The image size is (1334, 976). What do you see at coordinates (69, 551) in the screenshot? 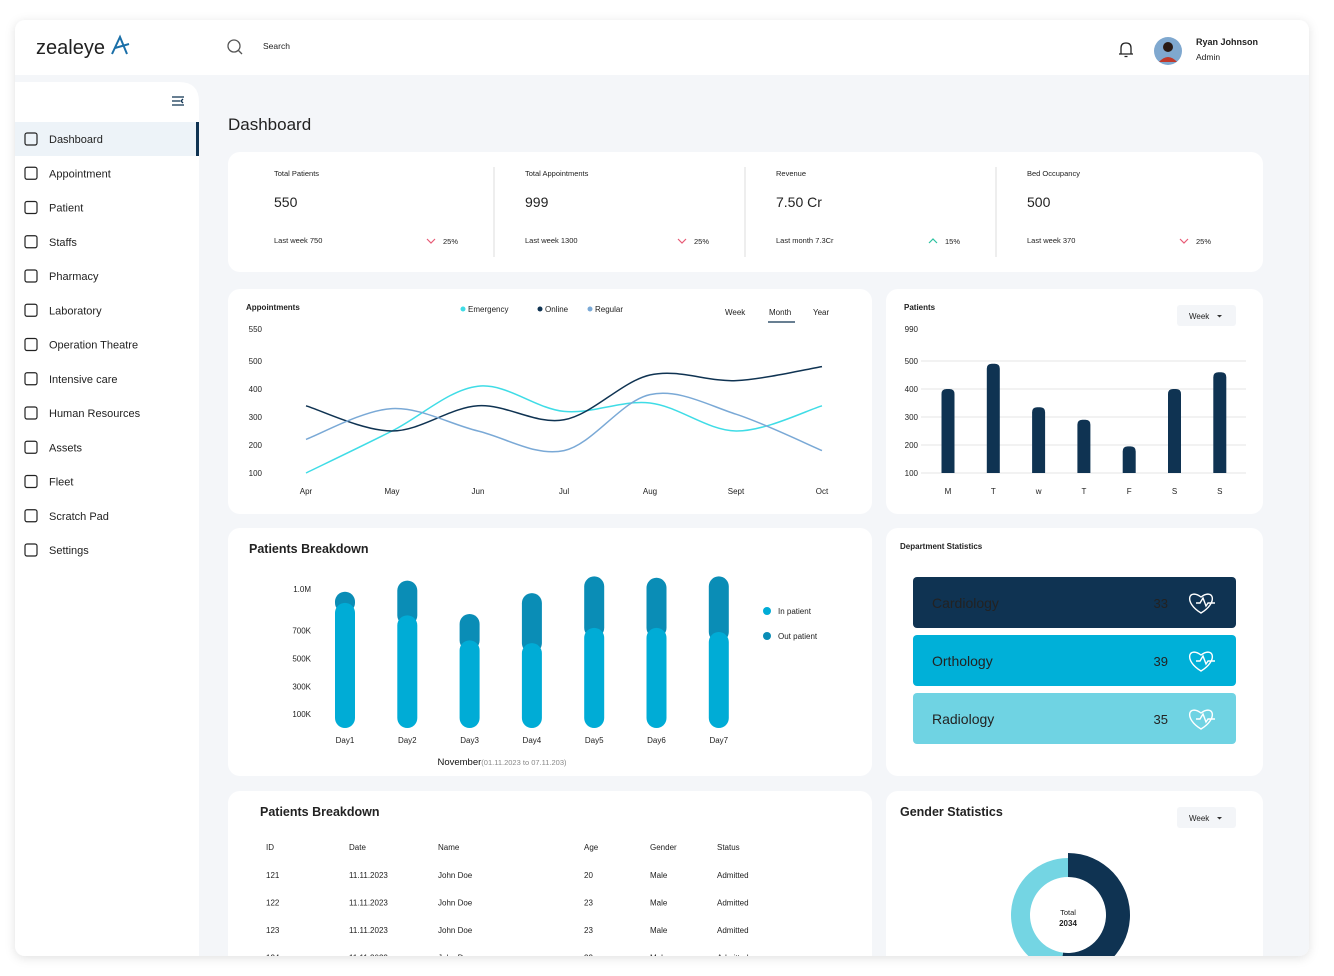
I see `nav-item: Settings` at bounding box center [69, 551].